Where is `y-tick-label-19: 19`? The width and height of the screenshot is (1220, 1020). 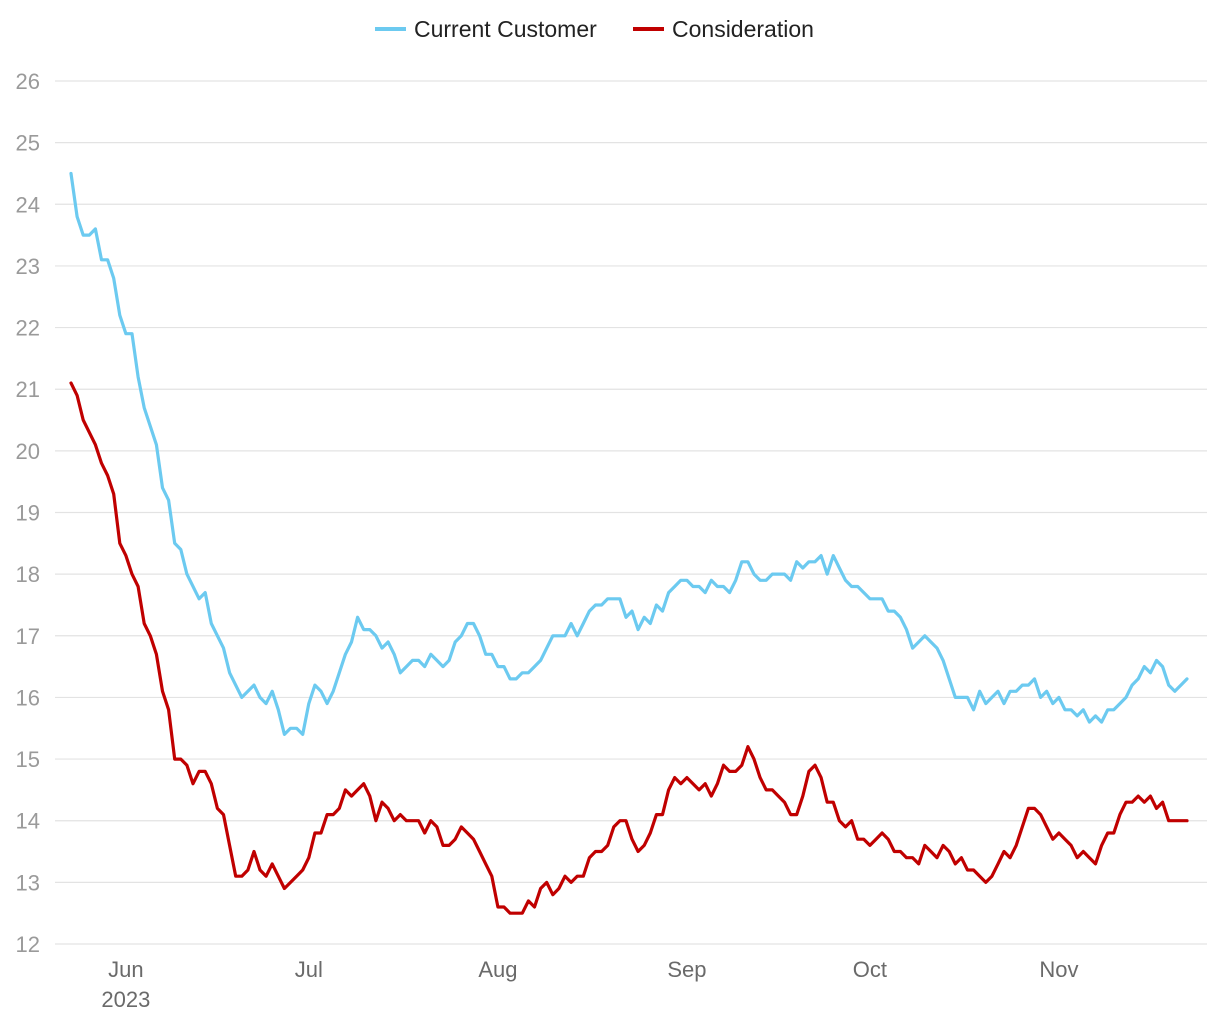 y-tick-label-19: 19 is located at coordinates (28, 513).